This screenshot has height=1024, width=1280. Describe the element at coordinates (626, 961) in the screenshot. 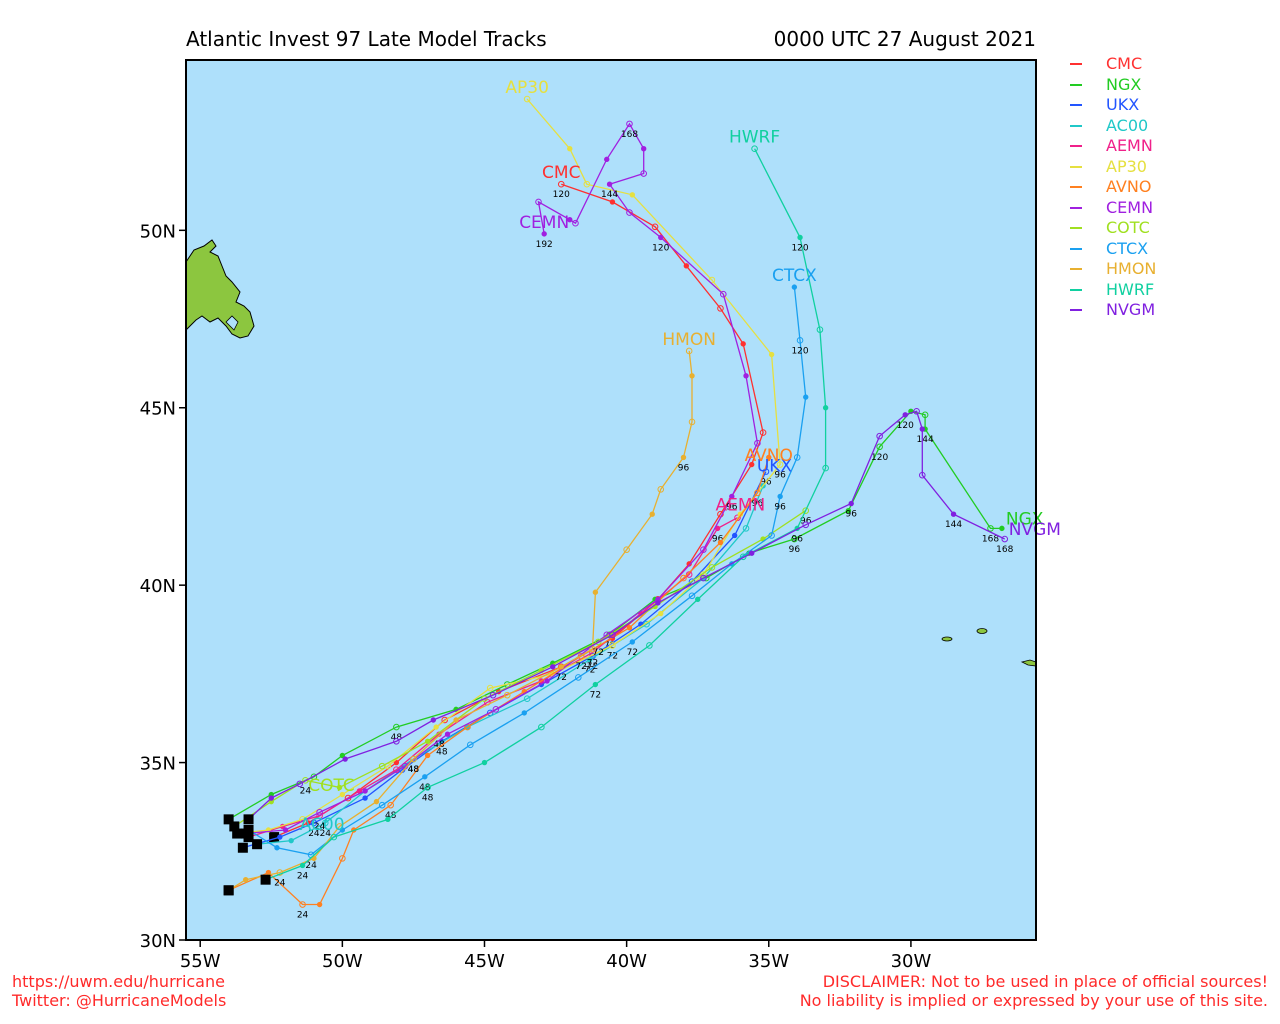

I see `x-tick-label: 40W` at that location.